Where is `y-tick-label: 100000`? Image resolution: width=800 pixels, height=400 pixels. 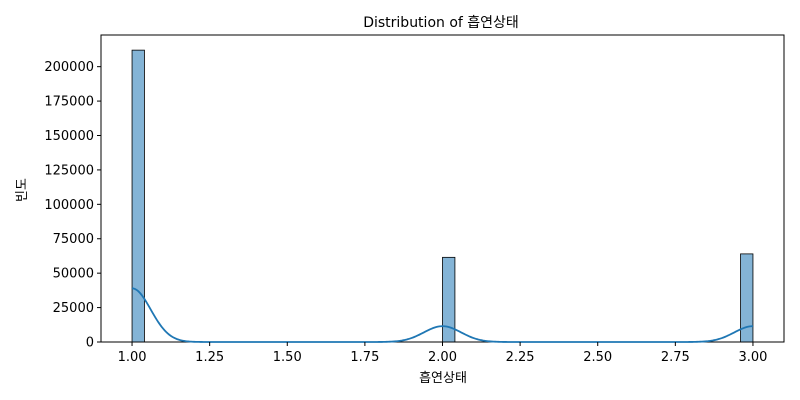
y-tick-label: 100000 is located at coordinates (69, 205).